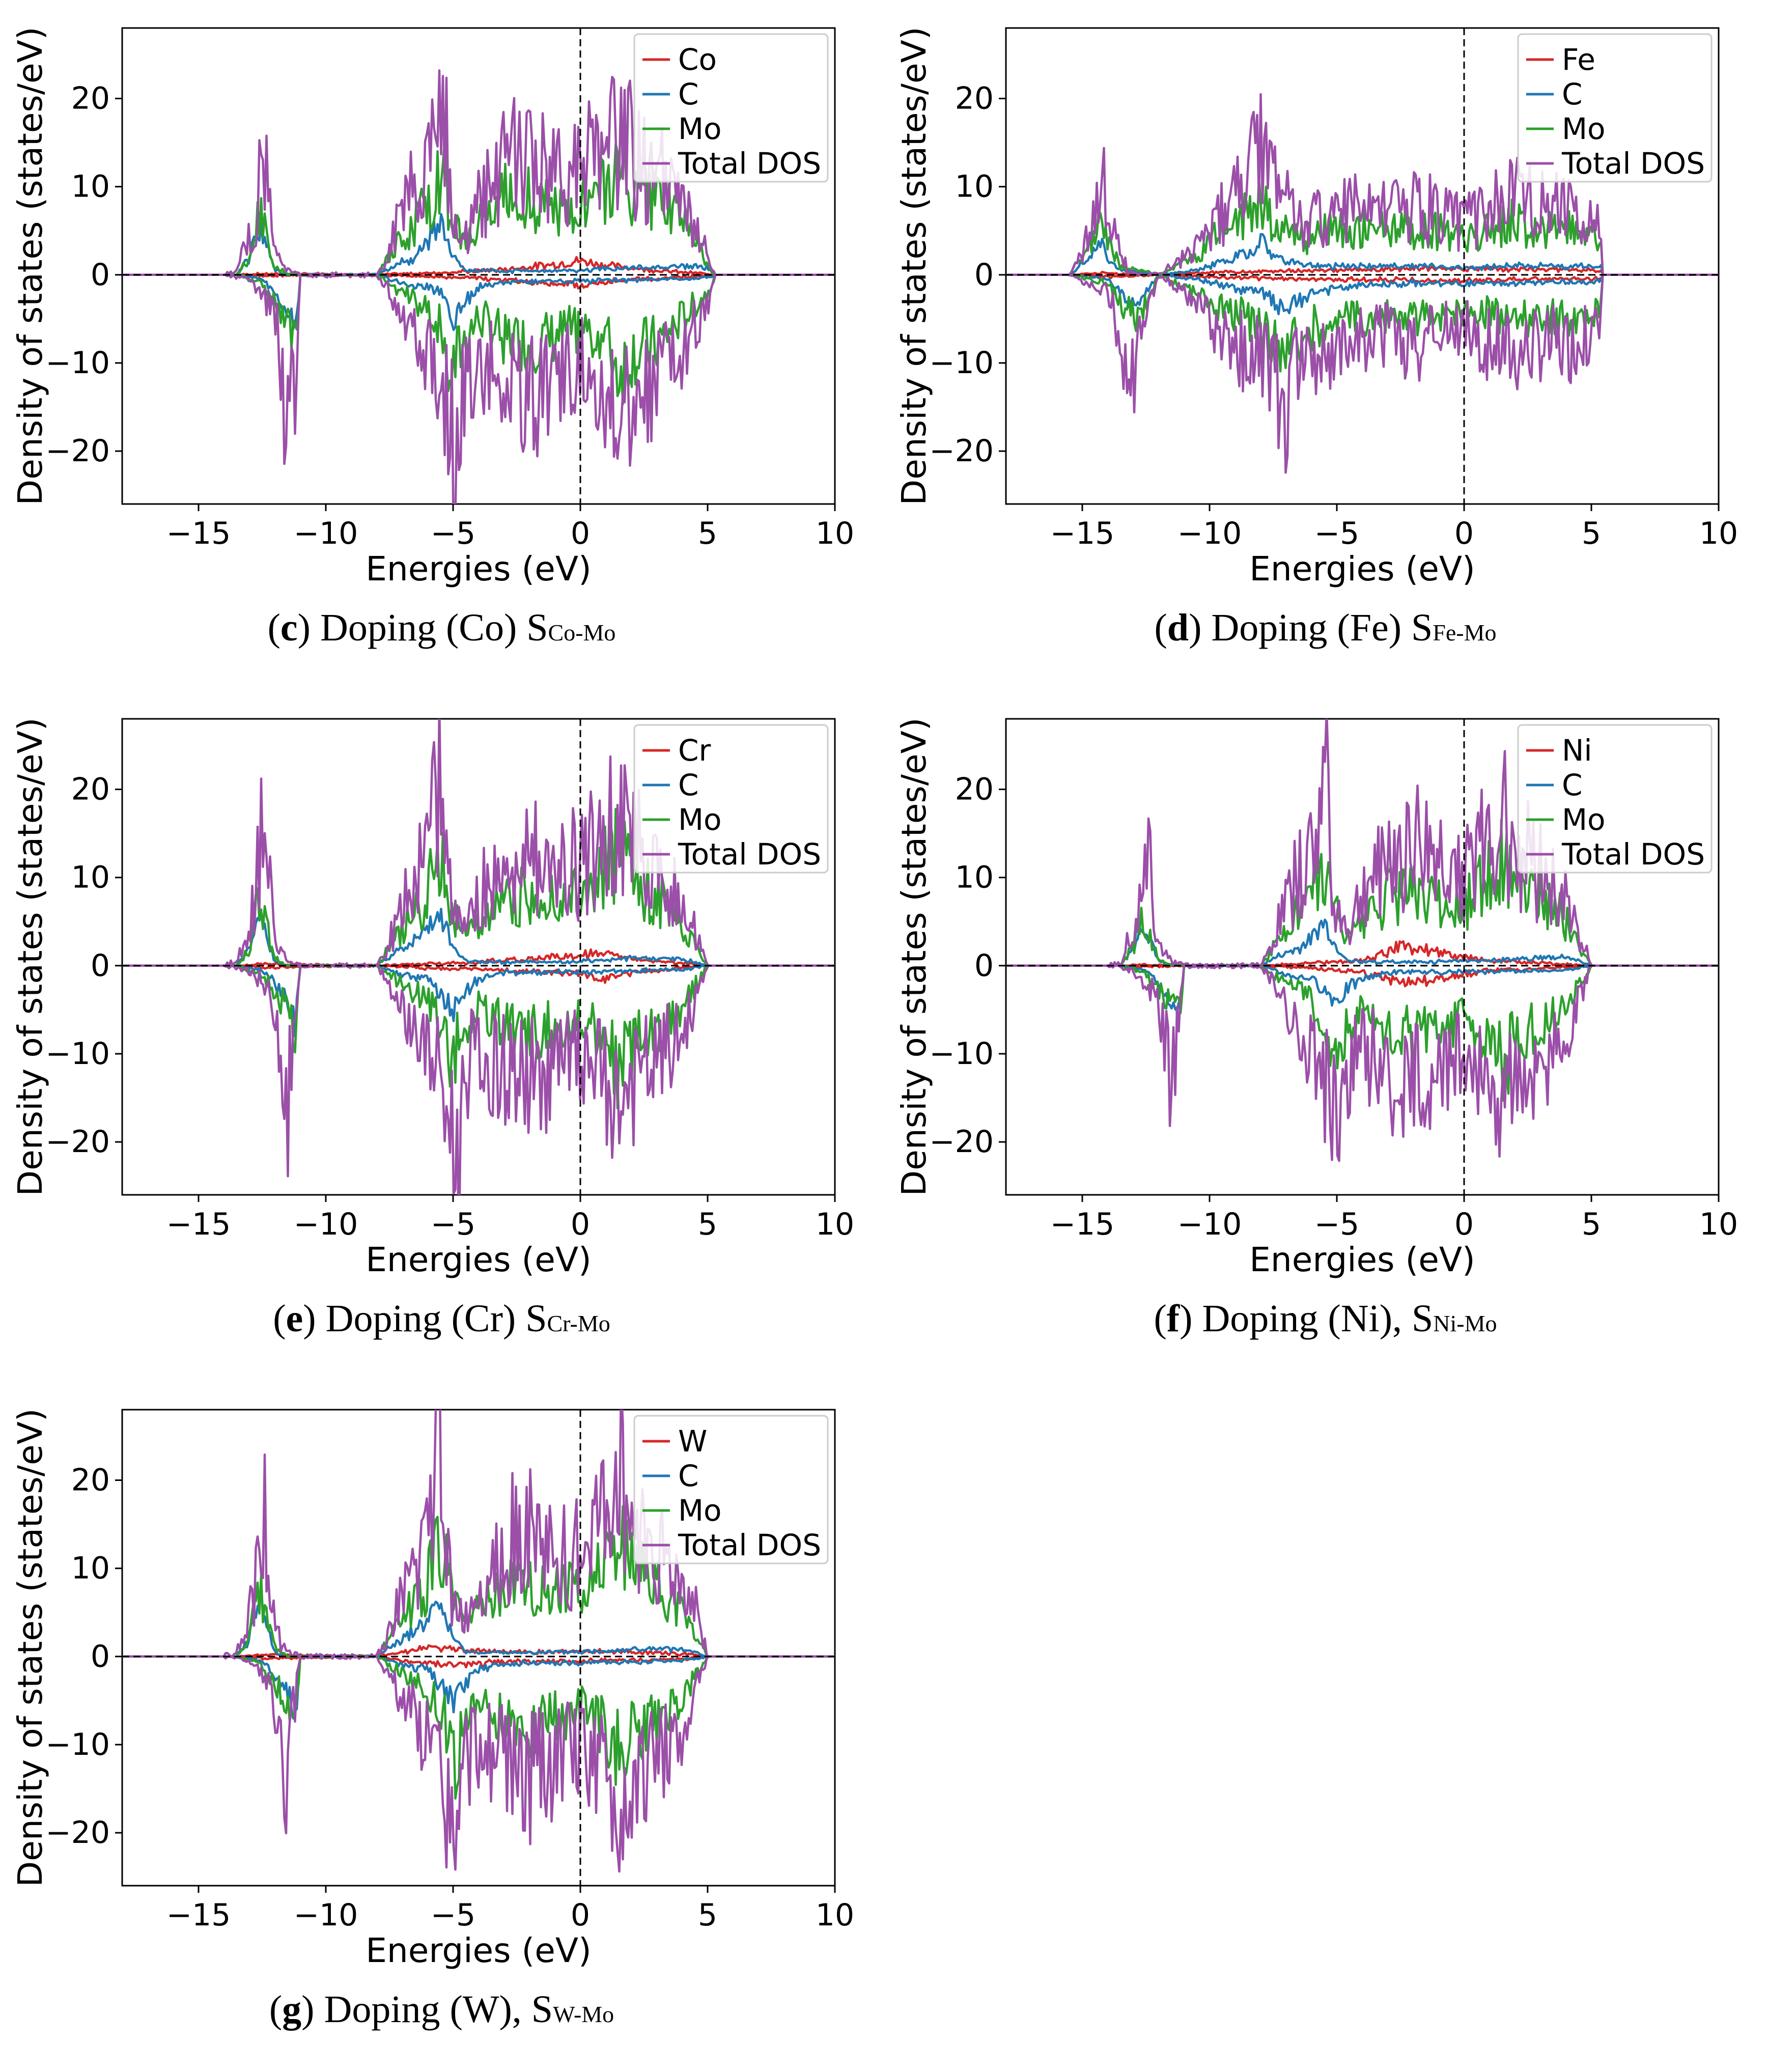  Describe the element at coordinates (1325, 627) in the screenshot. I see `caption-d: (d) Doping (Fe) SFe-Mo` at that location.